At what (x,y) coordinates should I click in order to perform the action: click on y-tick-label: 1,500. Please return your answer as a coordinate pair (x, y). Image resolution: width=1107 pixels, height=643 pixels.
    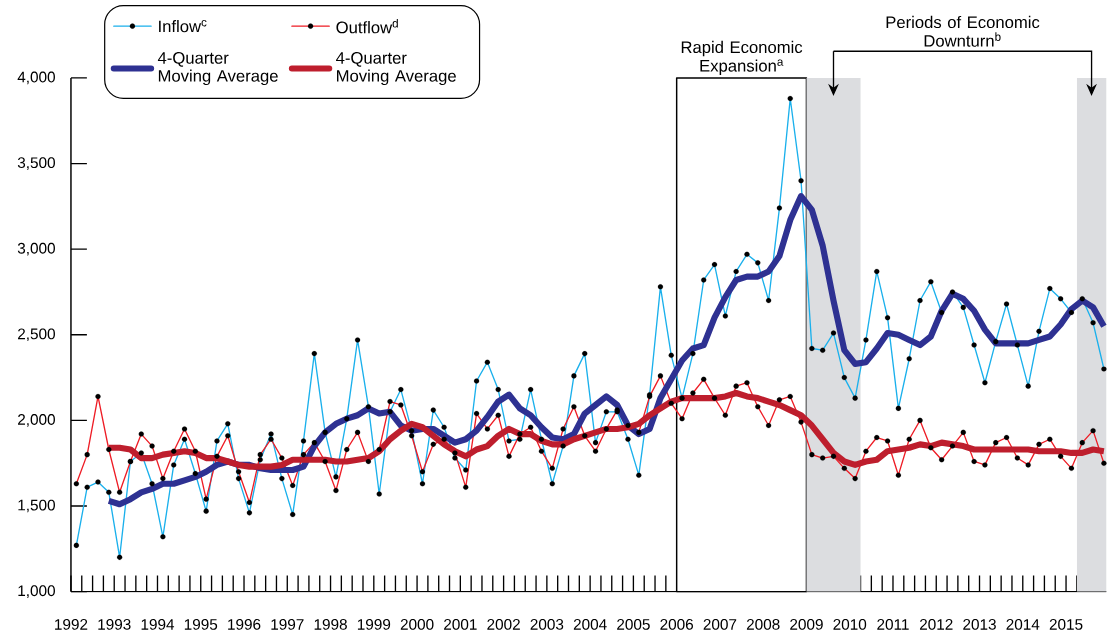
    Looking at the image, I should click on (36, 506).